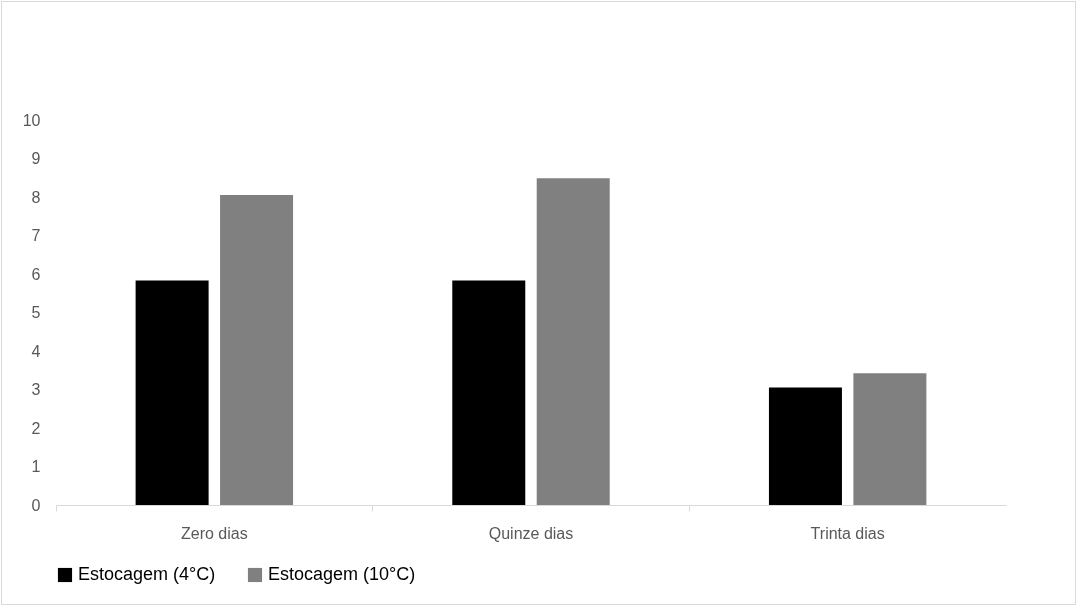 The height and width of the screenshot is (608, 1079). What do you see at coordinates (36, 466) in the screenshot?
I see `y-tick-label: 1` at bounding box center [36, 466].